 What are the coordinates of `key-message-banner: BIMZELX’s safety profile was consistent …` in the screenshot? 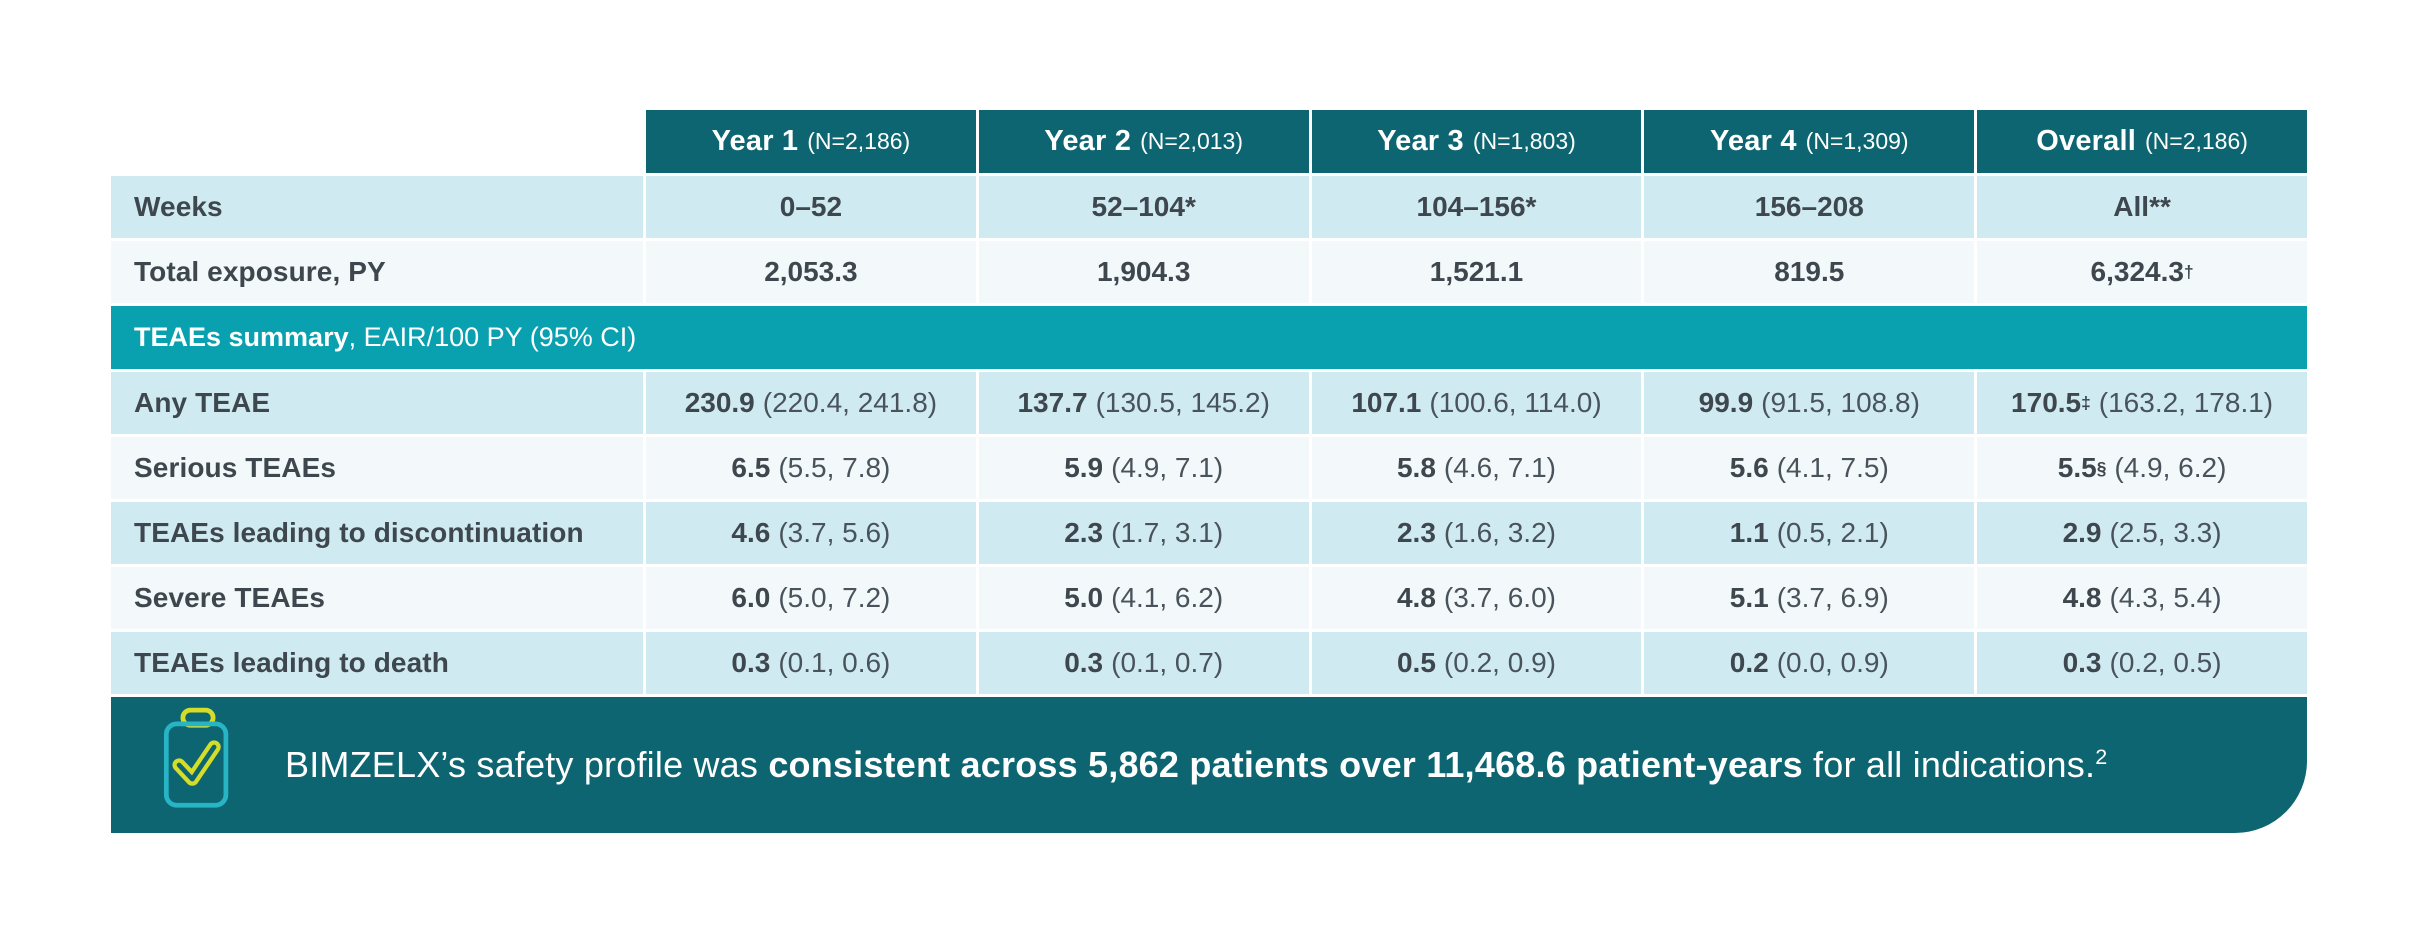 It's located at (1209, 765).